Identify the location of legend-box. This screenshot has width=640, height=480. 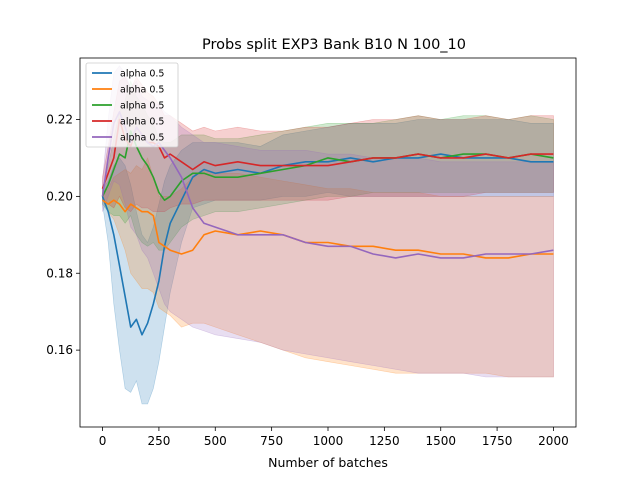
(132, 105).